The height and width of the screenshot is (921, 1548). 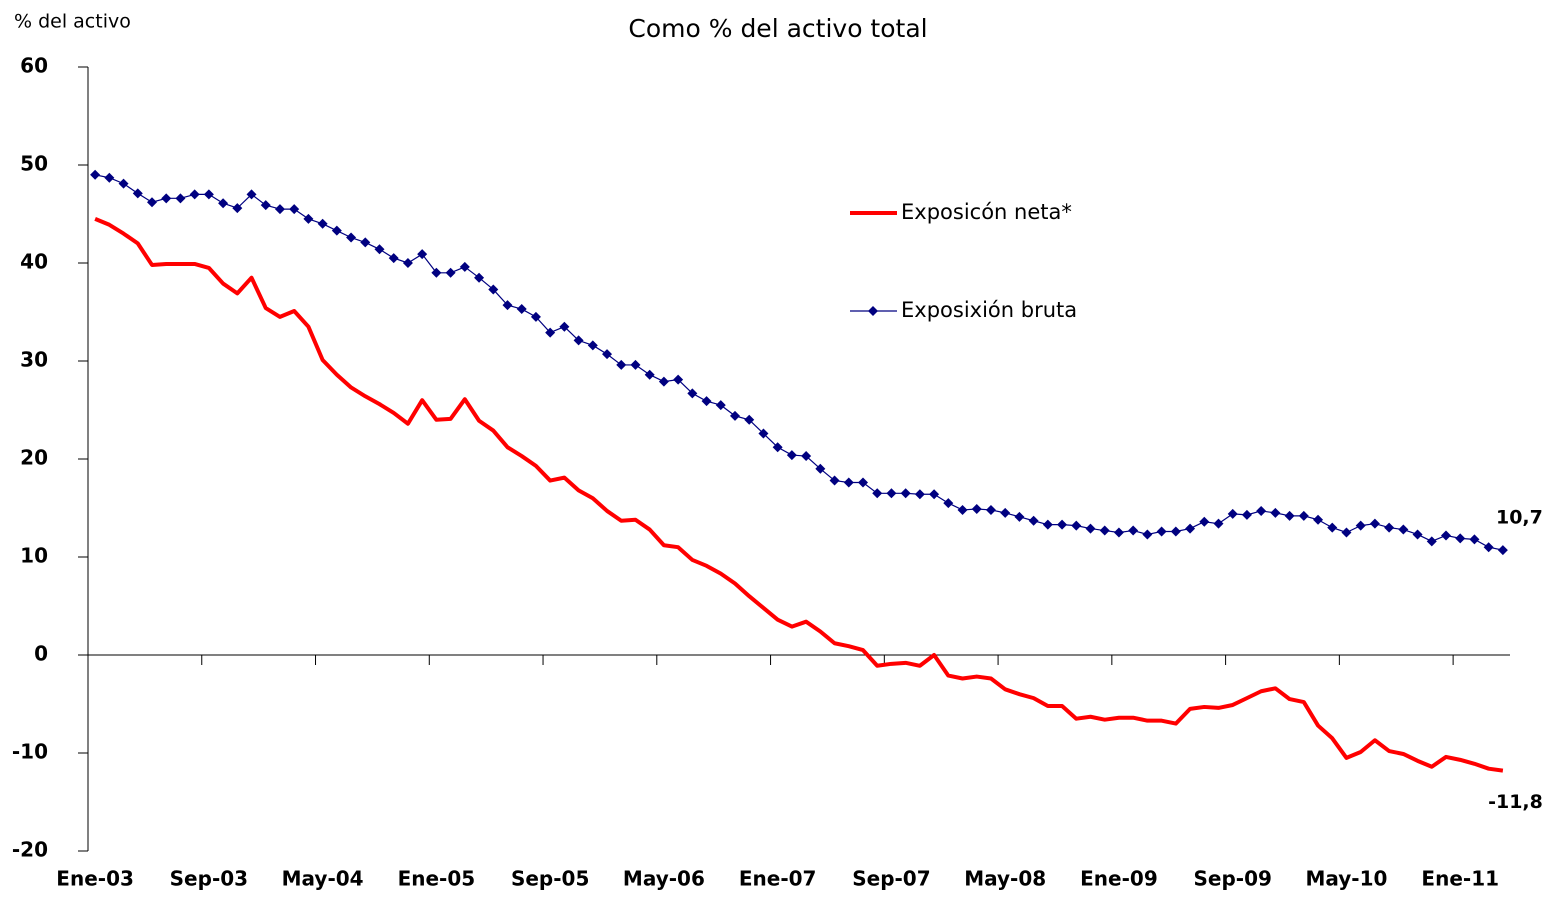 I want to click on x-tick-label: Ene-09, so click(x=1119, y=879).